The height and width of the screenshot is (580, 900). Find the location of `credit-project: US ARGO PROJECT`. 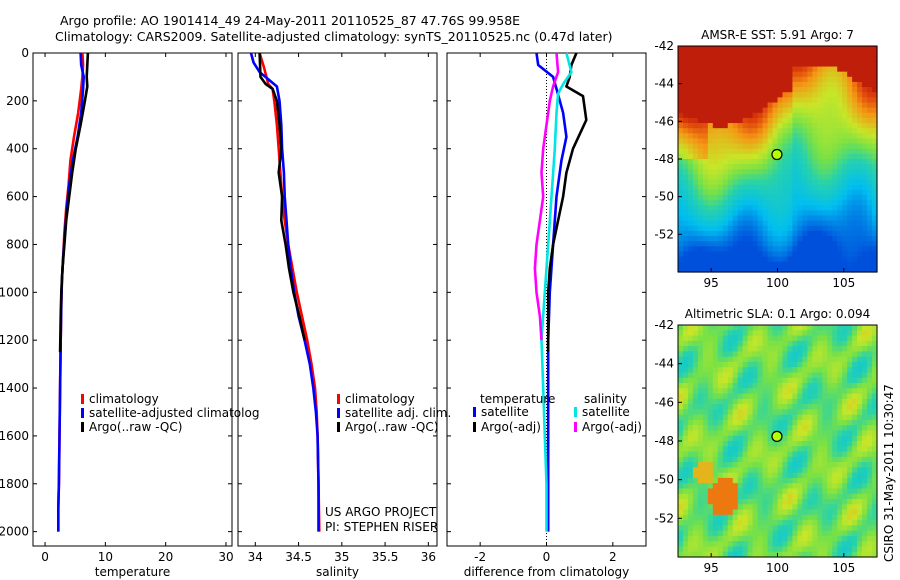

credit-project: US ARGO PROJECT is located at coordinates (381, 512).